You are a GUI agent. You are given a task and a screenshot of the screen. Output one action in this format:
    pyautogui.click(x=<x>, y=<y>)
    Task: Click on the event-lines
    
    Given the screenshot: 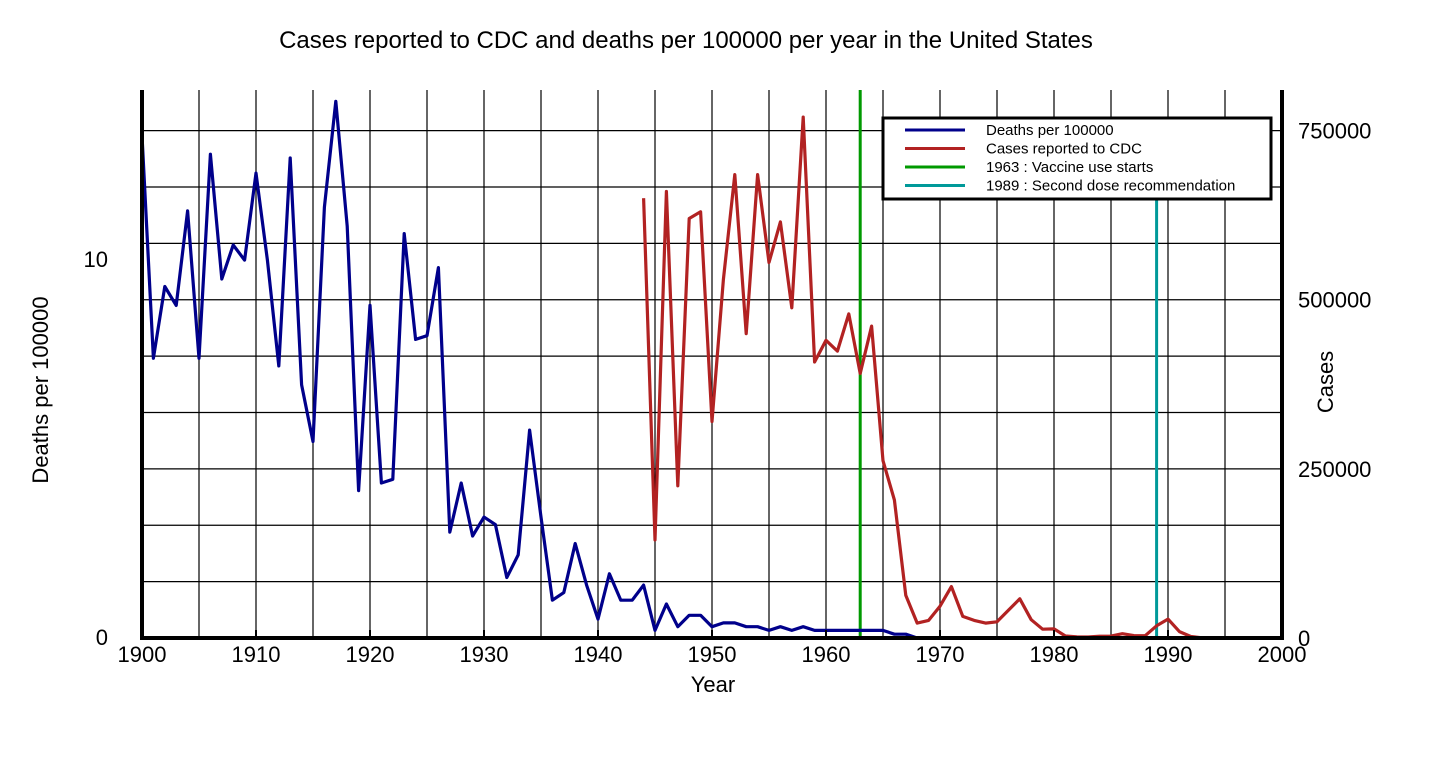 What is the action you would take?
    pyautogui.click(x=1008, y=364)
    